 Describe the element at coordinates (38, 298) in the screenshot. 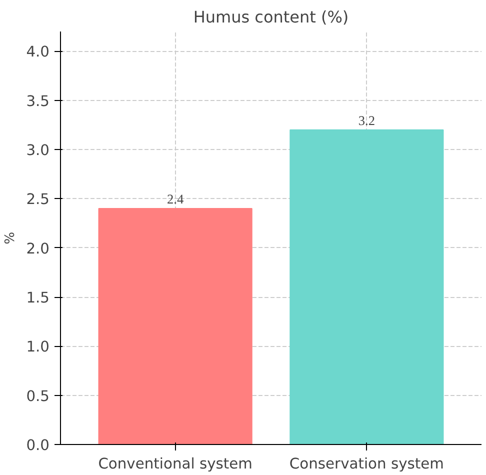

I see `y-tick-label: 1.5` at that location.